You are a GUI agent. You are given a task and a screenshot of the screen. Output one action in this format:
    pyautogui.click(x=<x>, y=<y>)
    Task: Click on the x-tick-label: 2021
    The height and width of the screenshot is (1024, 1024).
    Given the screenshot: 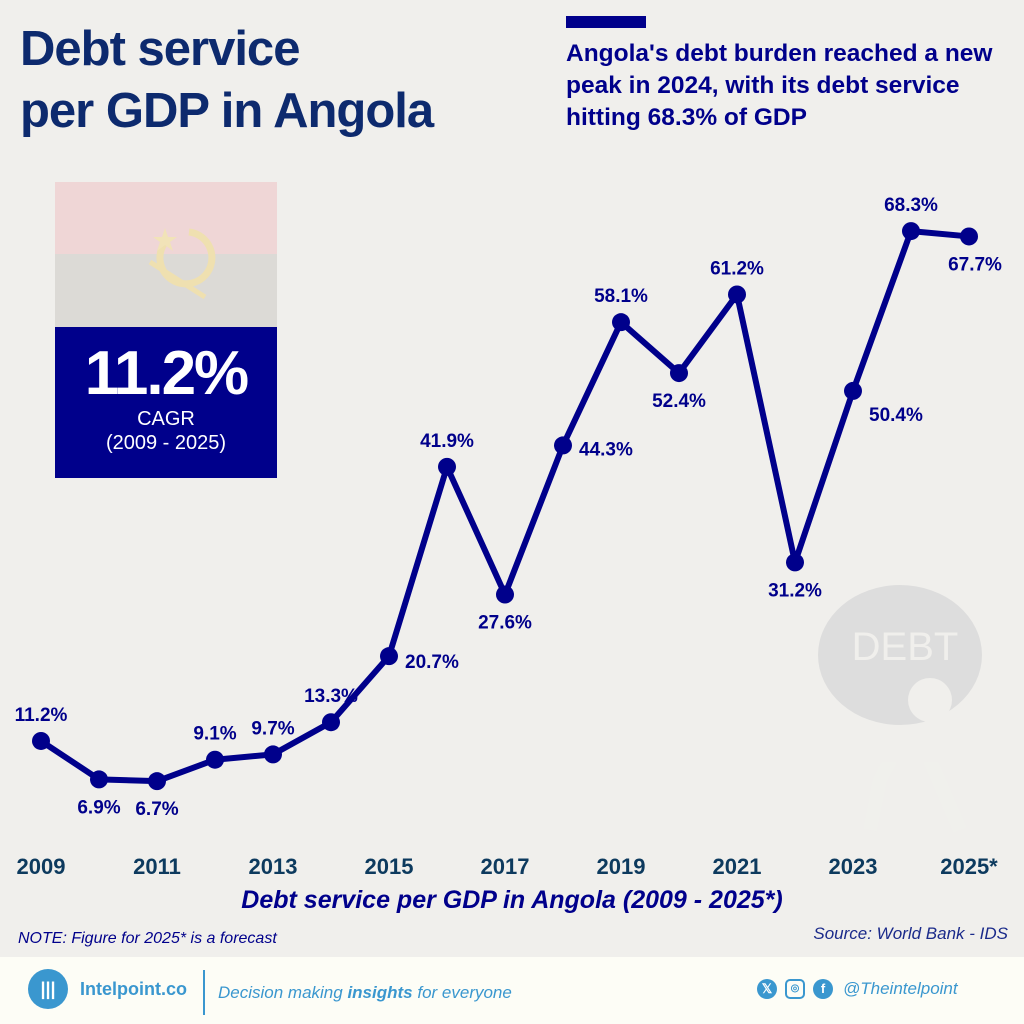 What is the action you would take?
    pyautogui.click(x=737, y=866)
    